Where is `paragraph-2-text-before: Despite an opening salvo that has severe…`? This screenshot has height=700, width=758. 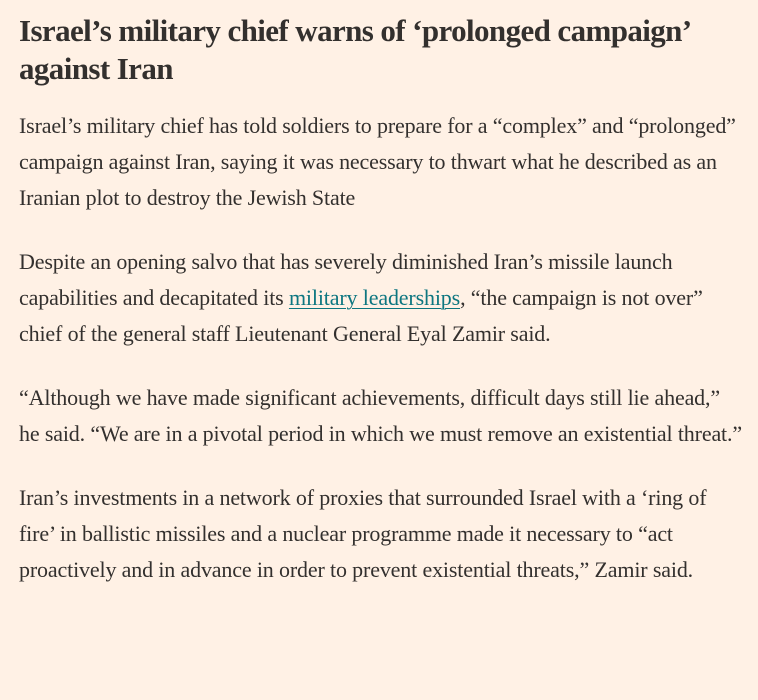 paragraph-2-text-before: Despite an opening salvo that has severe… is located at coordinates (346, 279).